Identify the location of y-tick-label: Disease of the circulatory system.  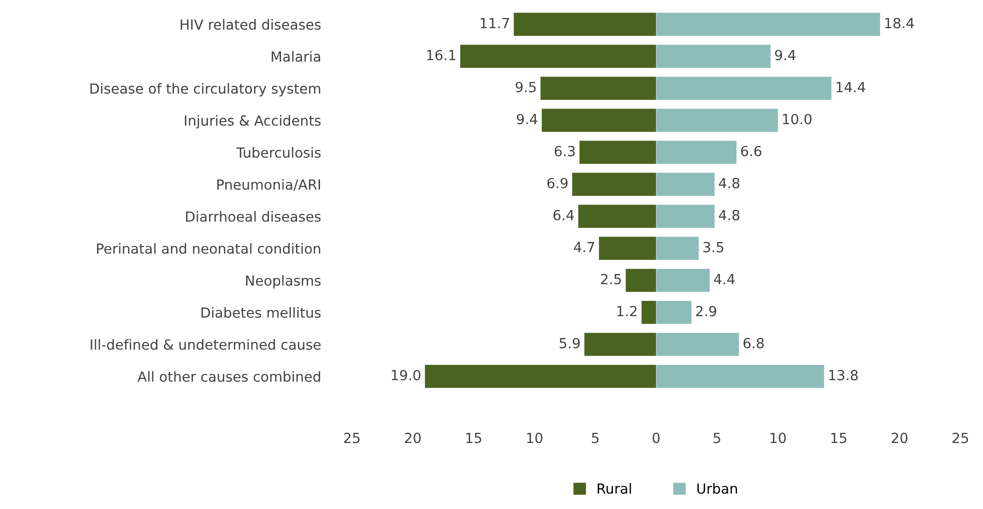
(205, 89).